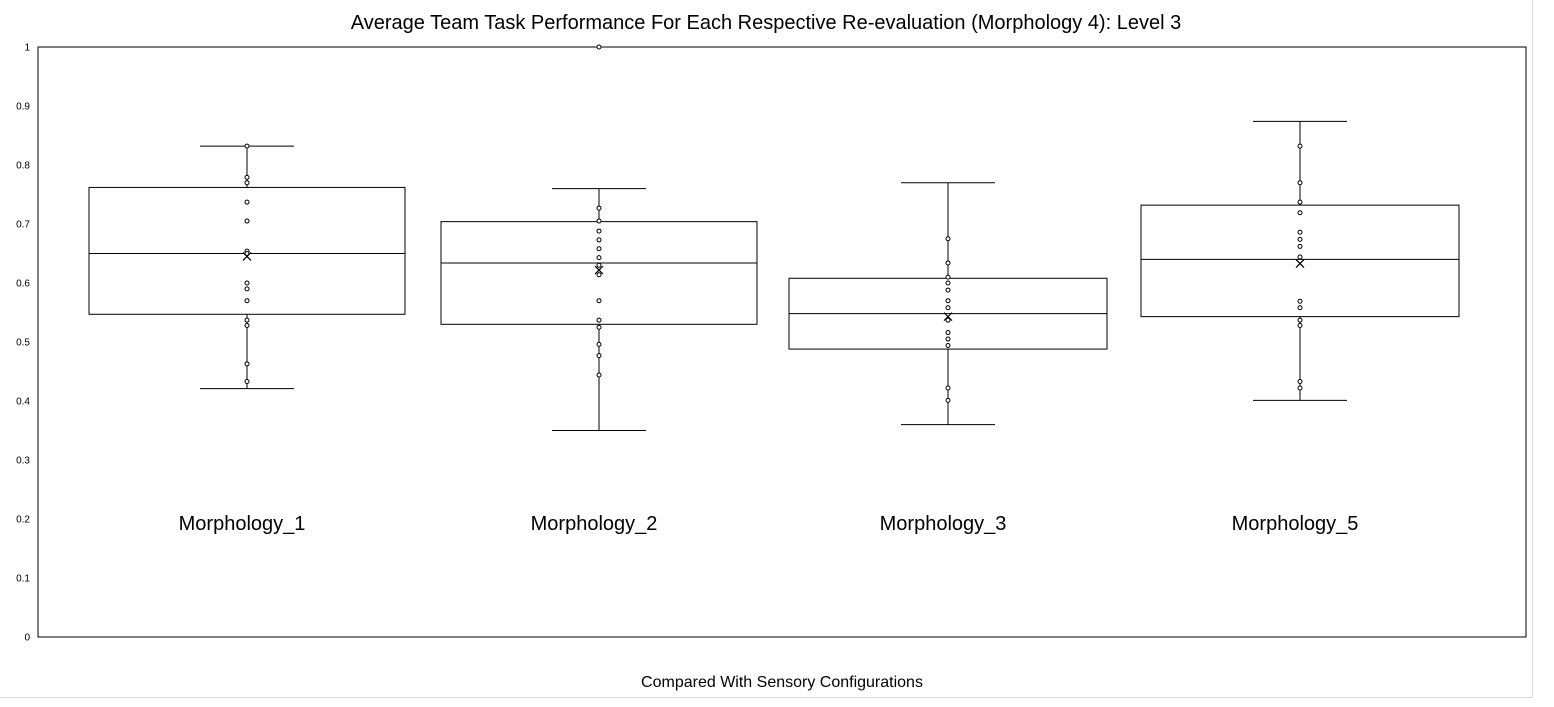 The width and height of the screenshot is (1554, 707). I want to click on category-label: Morphology_3, so click(943, 524).